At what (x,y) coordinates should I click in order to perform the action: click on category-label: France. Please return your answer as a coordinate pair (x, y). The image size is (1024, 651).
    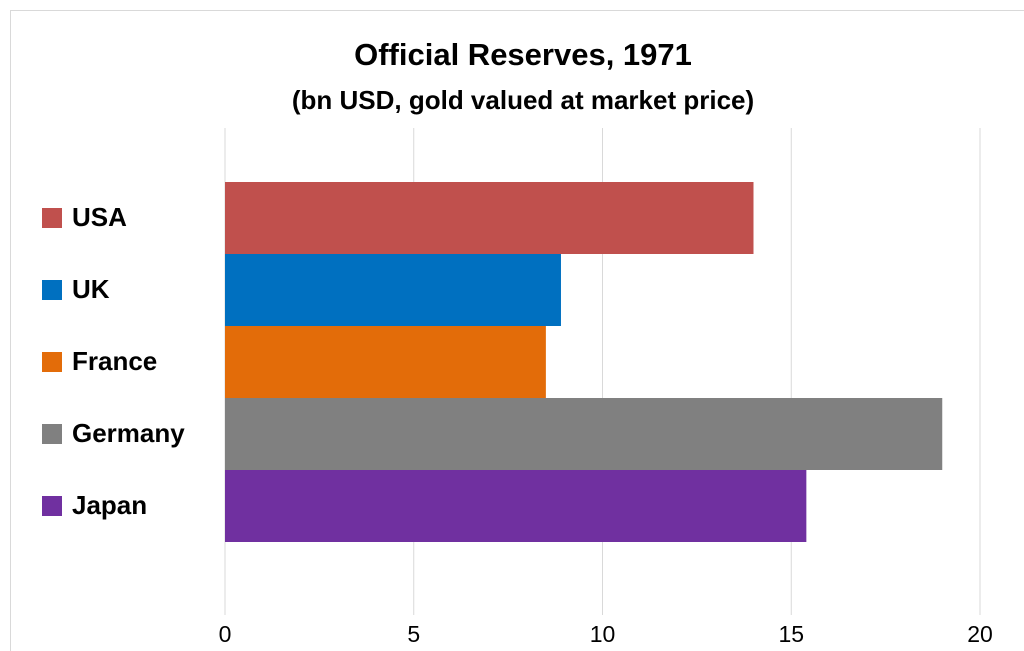
    Looking at the image, I should click on (114, 361).